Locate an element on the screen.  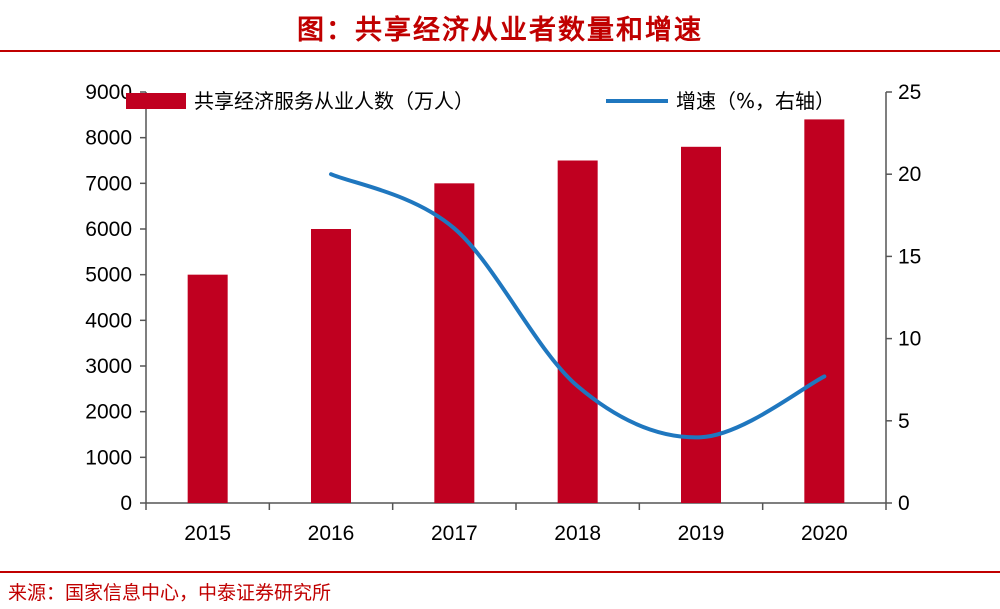
left-tick-label: 5000 is located at coordinates (108, 275).